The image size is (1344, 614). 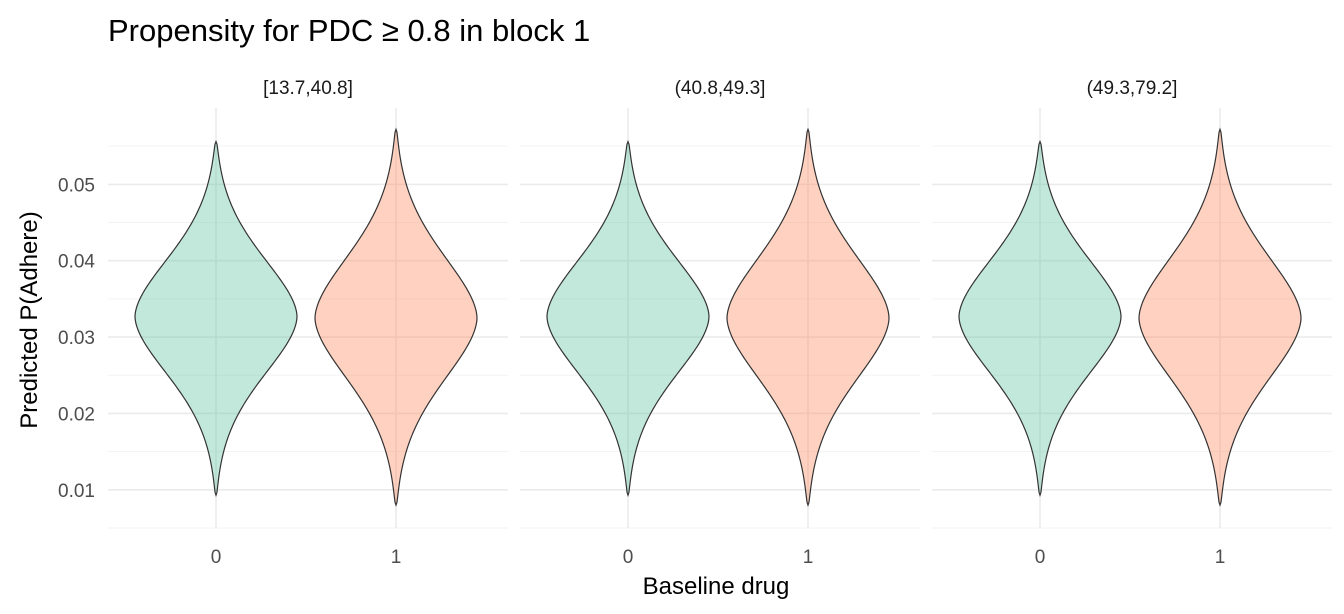 I want to click on y-tick-label: 0.02, so click(x=76, y=414).